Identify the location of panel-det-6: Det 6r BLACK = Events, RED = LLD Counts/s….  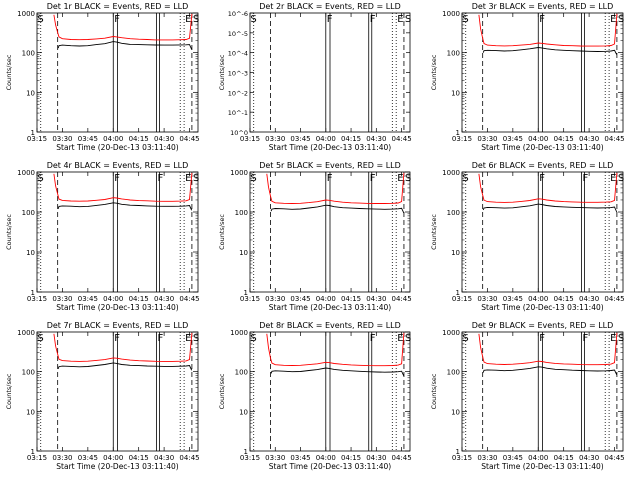
(527, 236).